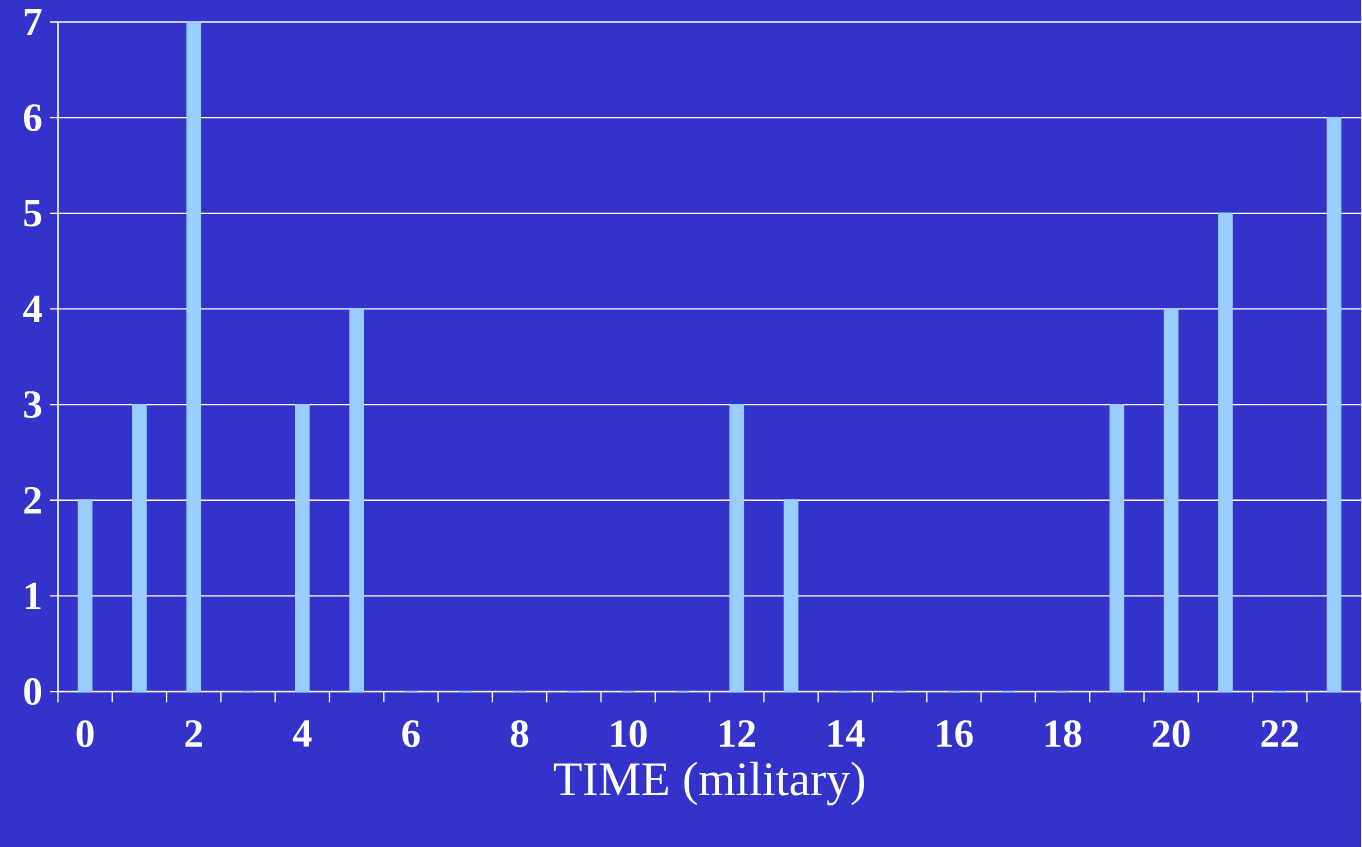  What do you see at coordinates (33, 691) in the screenshot?
I see `y-tick-label: 0` at bounding box center [33, 691].